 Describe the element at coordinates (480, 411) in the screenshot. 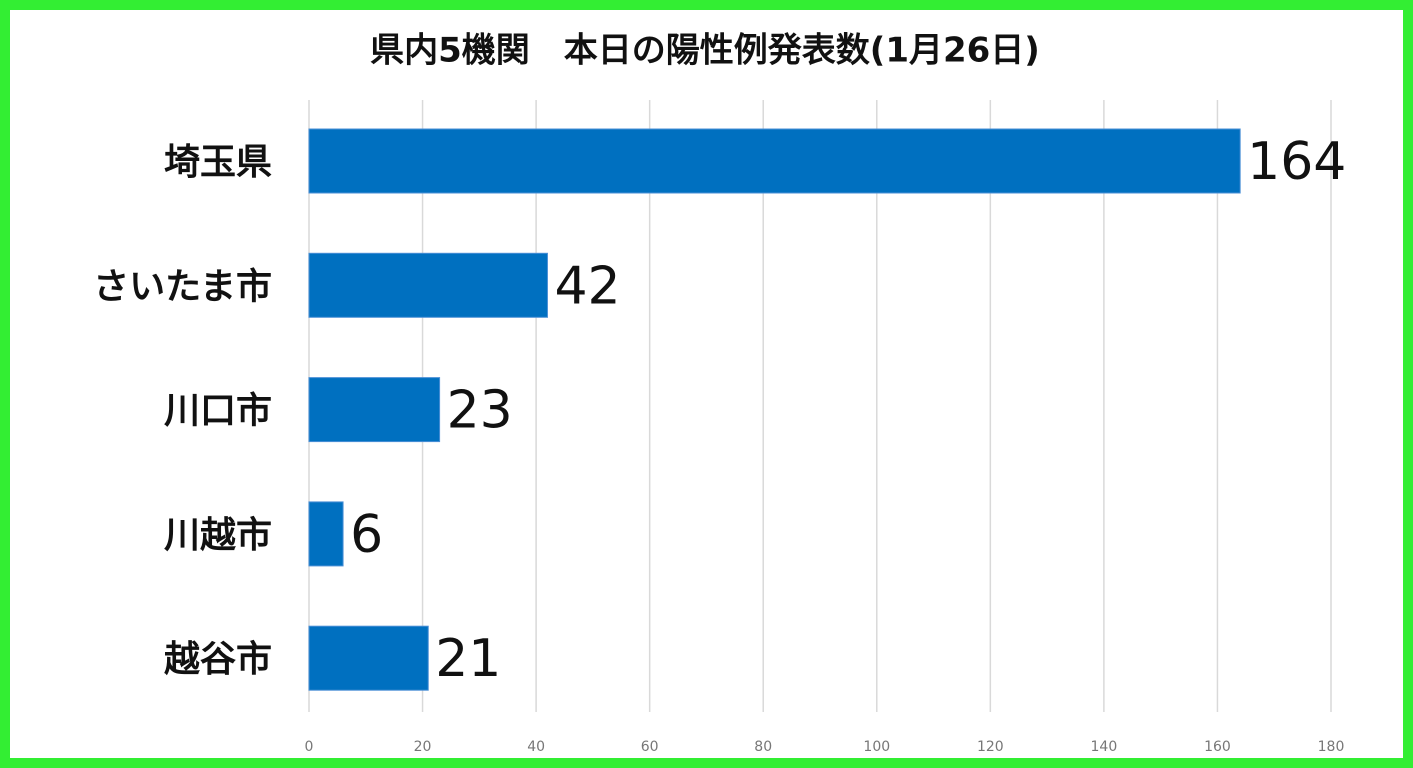

I see `value-label: 23` at that location.